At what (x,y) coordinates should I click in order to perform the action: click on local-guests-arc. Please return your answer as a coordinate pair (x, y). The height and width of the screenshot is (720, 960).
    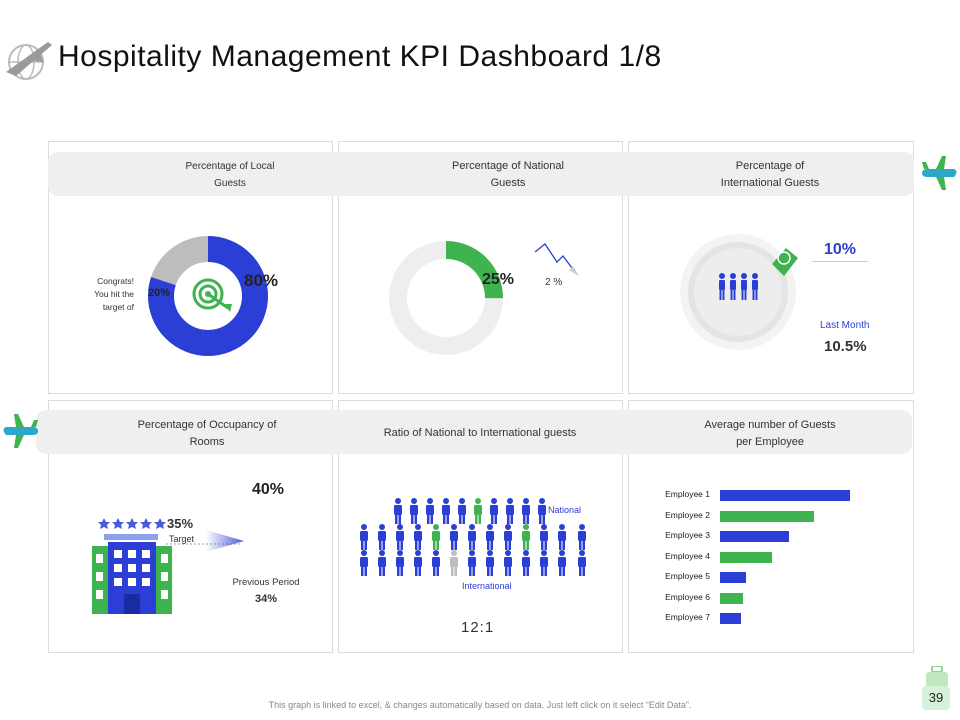
    Looking at the image, I should click on (208, 296).